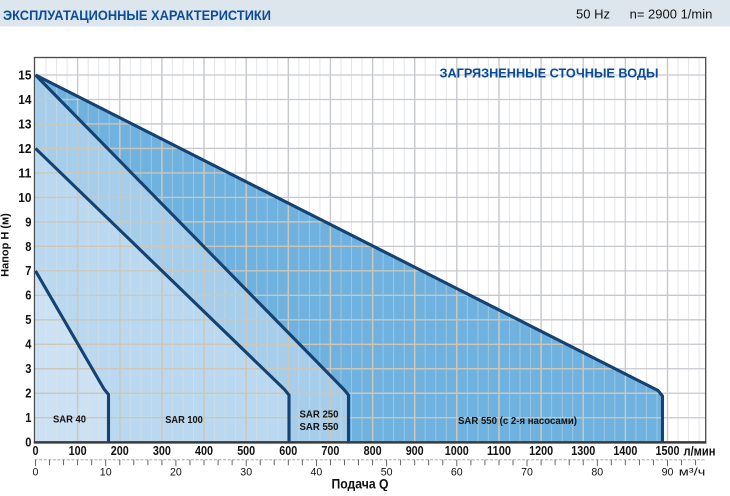 The width and height of the screenshot is (730, 496). What do you see at coordinates (373, 450) in the screenshot?
I see `svg-text: 800` at bounding box center [373, 450].